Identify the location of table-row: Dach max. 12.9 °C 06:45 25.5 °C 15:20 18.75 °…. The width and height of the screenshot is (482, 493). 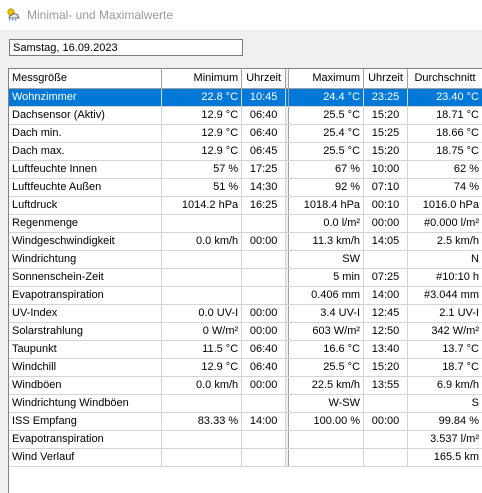
(245, 151).